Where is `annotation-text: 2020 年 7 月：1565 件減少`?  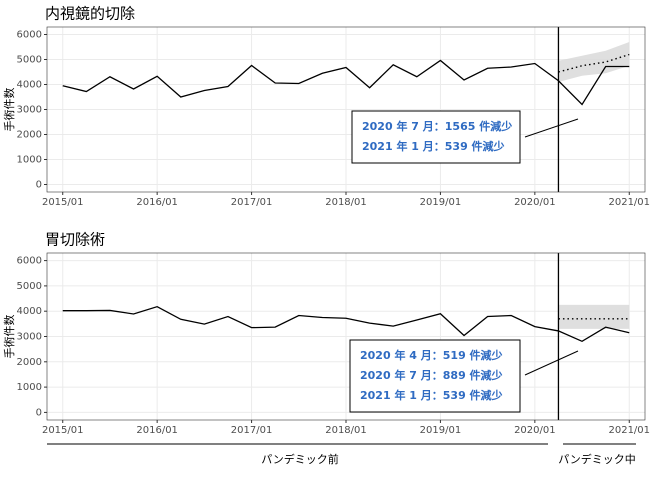 annotation-text: 2020 年 7 月：1565 件減少 is located at coordinates (437, 126).